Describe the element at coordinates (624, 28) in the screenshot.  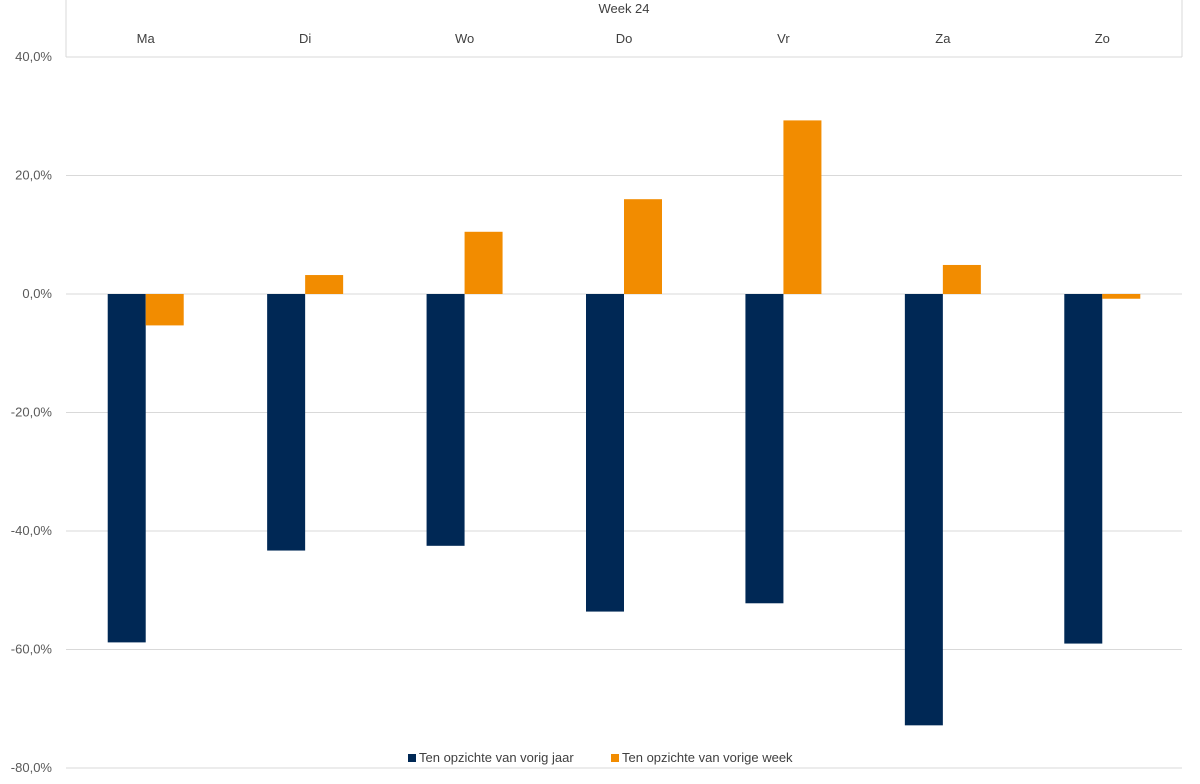
I see `category-header: Week 24 Ma Di Wo Do Vr Za Zo` at that location.